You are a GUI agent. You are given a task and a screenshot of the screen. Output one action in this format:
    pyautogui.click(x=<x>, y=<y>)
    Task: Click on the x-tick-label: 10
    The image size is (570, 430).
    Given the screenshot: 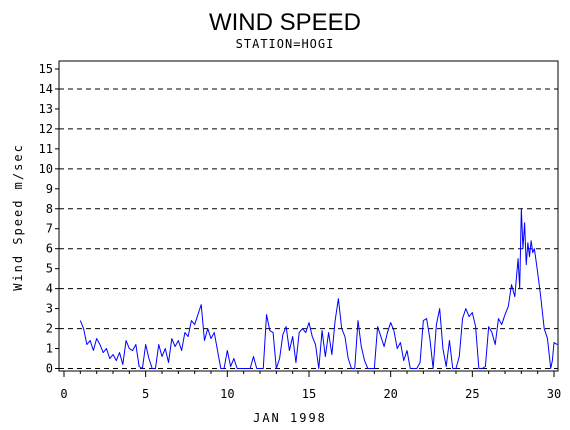 What is the action you would take?
    pyautogui.click(x=227, y=394)
    